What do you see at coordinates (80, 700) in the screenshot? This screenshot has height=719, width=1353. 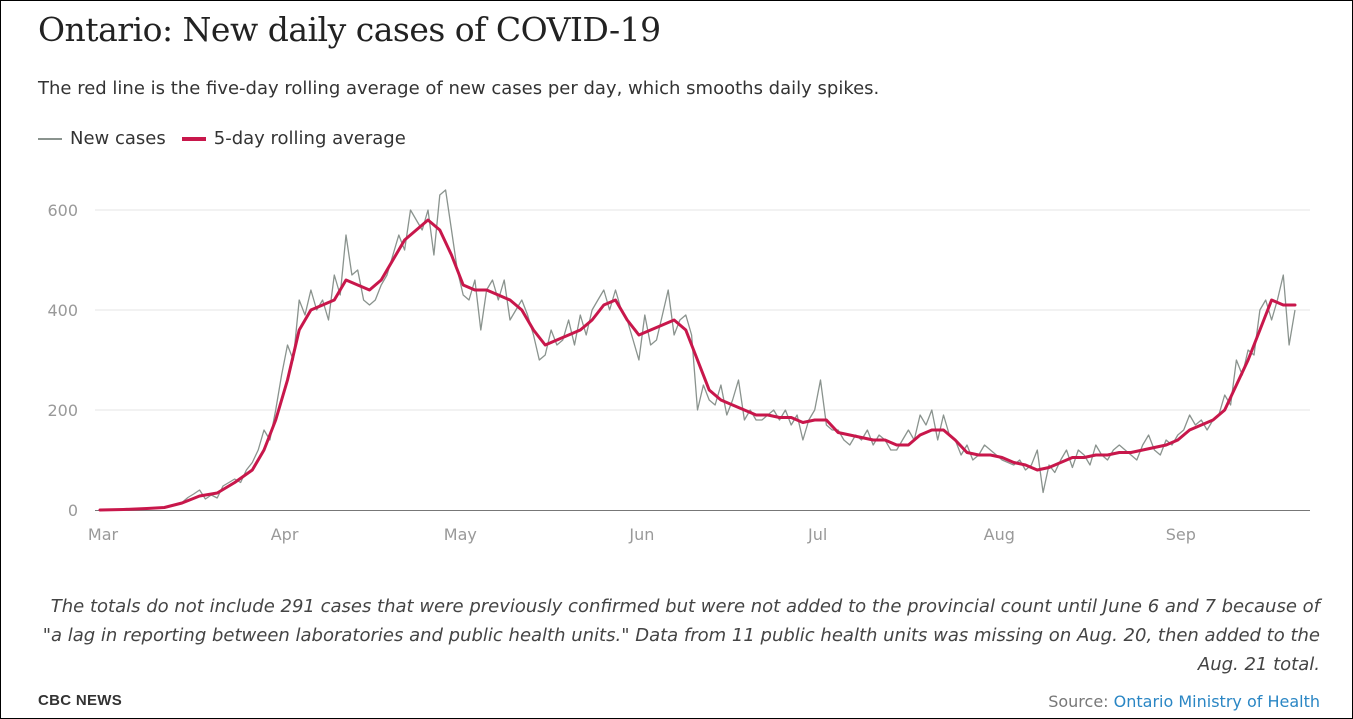 I see `brand-logo: CBC NEWS` at bounding box center [80, 700].